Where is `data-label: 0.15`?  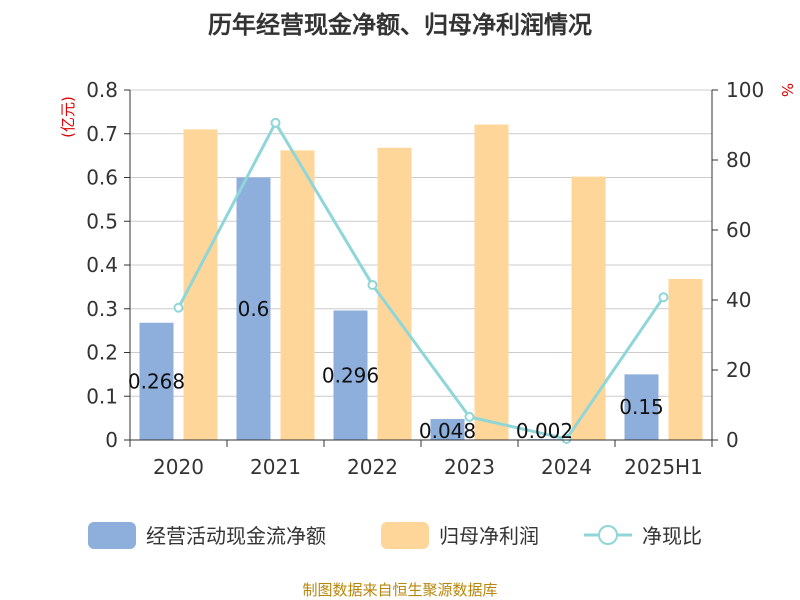 data-label: 0.15 is located at coordinates (641, 407).